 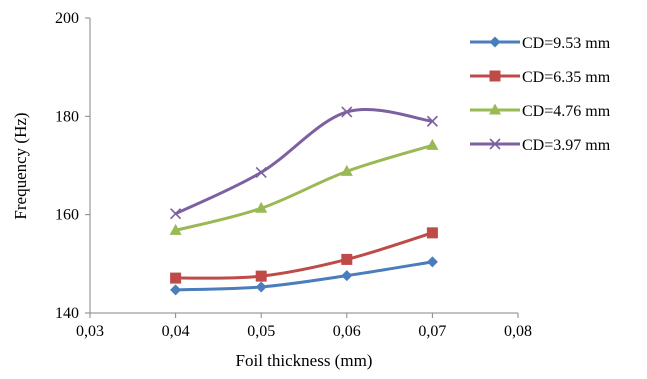 What do you see at coordinates (67, 313) in the screenshot?
I see `y-tick-label: 140` at bounding box center [67, 313].